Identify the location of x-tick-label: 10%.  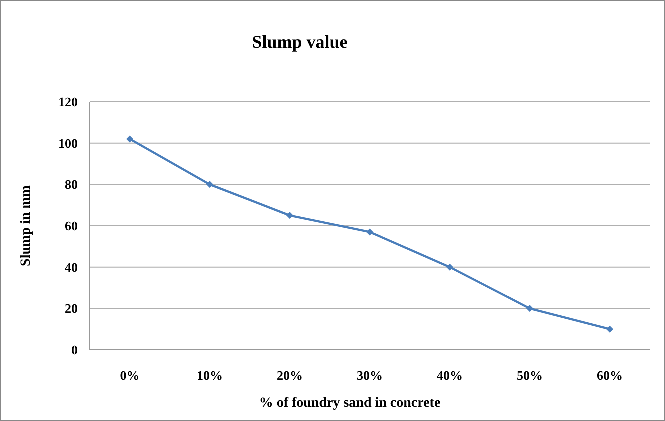
(210, 375).